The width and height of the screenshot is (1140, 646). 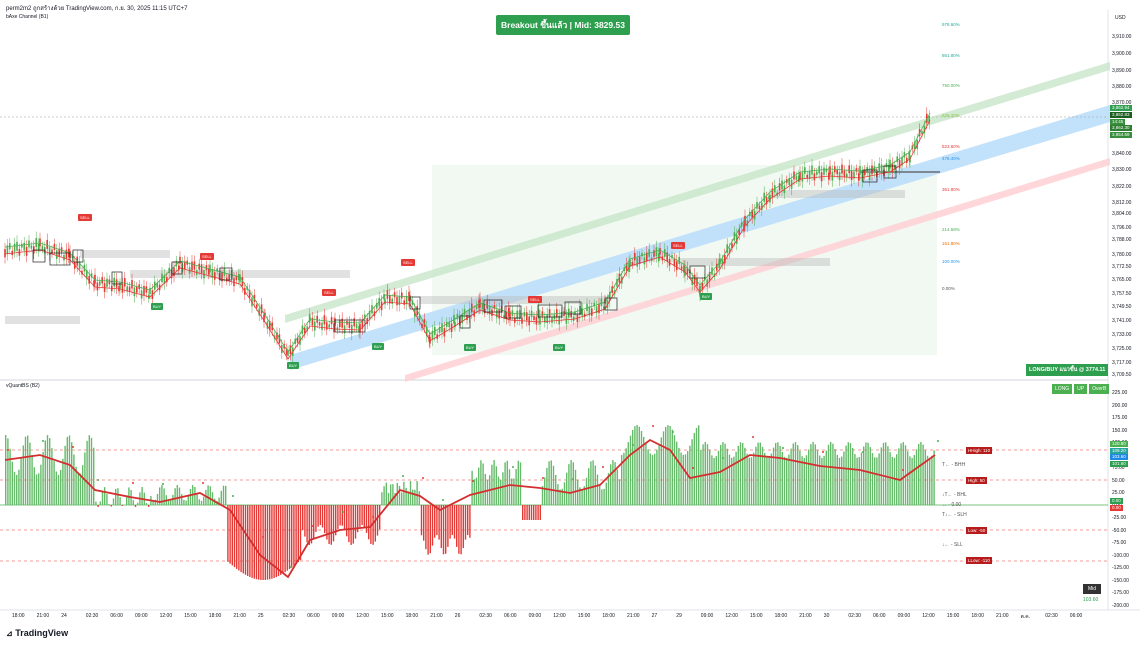 What do you see at coordinates (951, 243) in the screenshot?
I see `fib-level-label: 161.80%` at bounding box center [951, 243].